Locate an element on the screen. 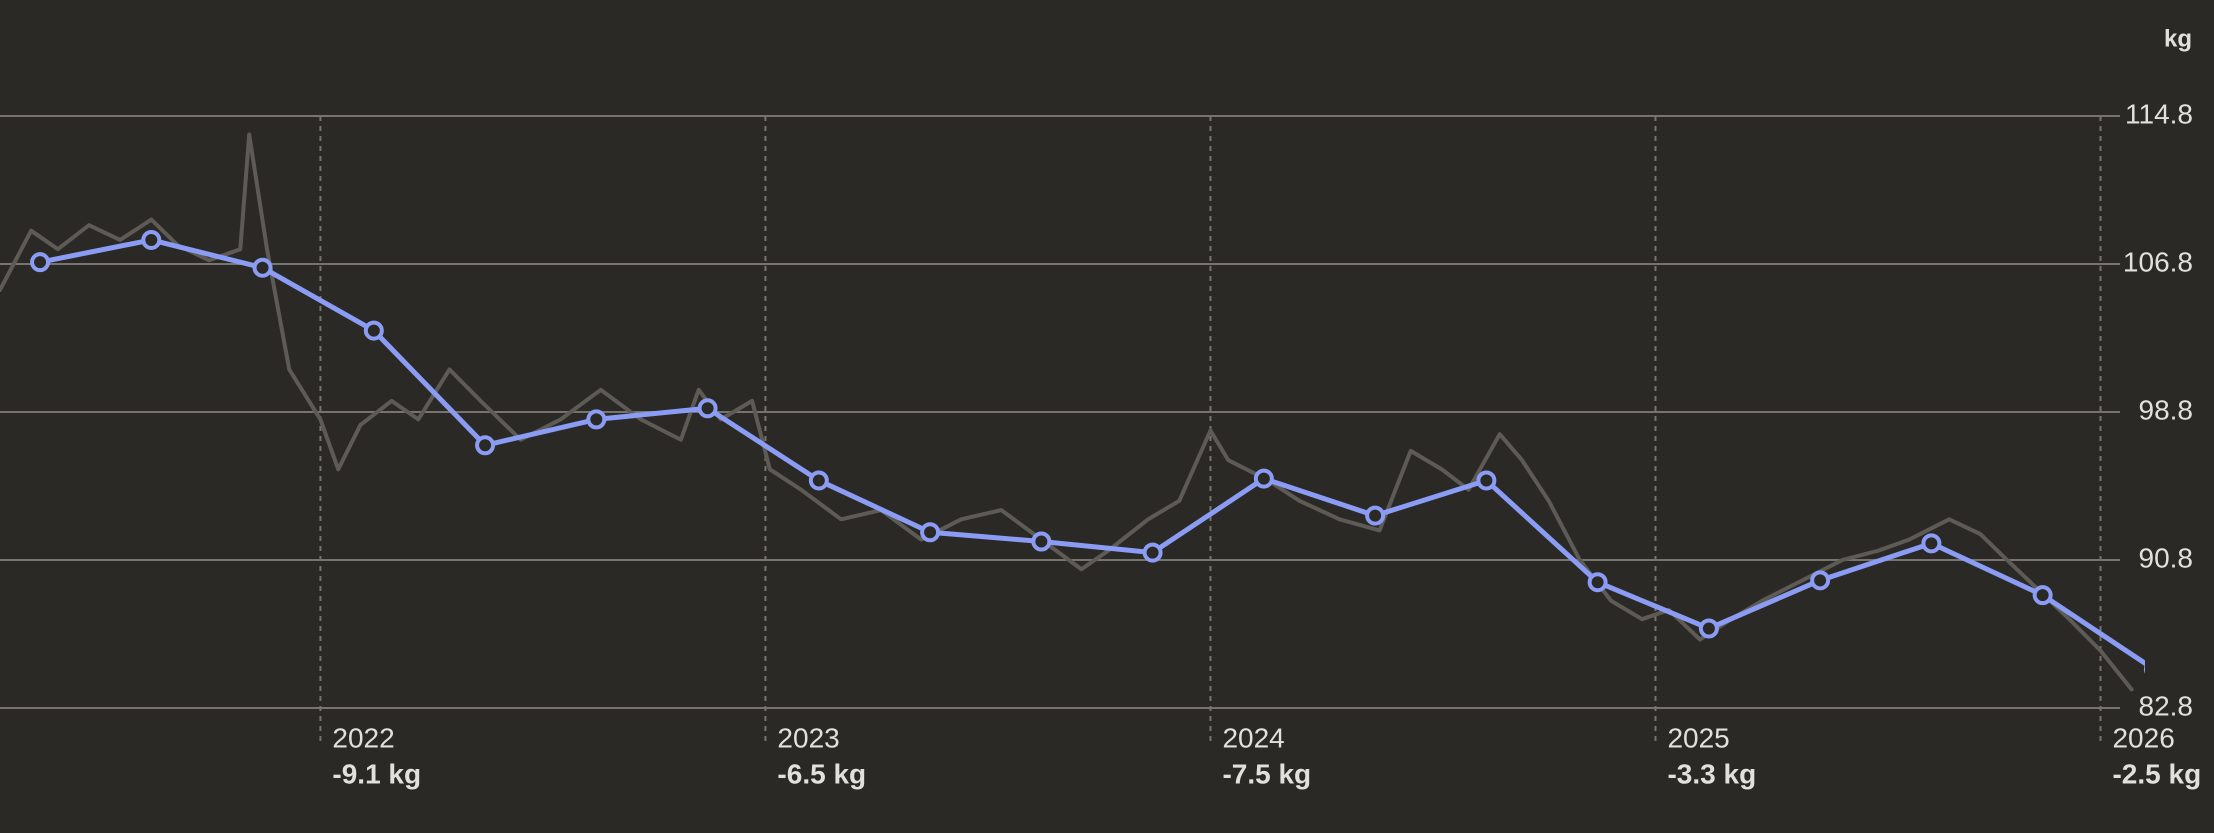  y-tick-label: 82.8 is located at coordinates (2166, 705).